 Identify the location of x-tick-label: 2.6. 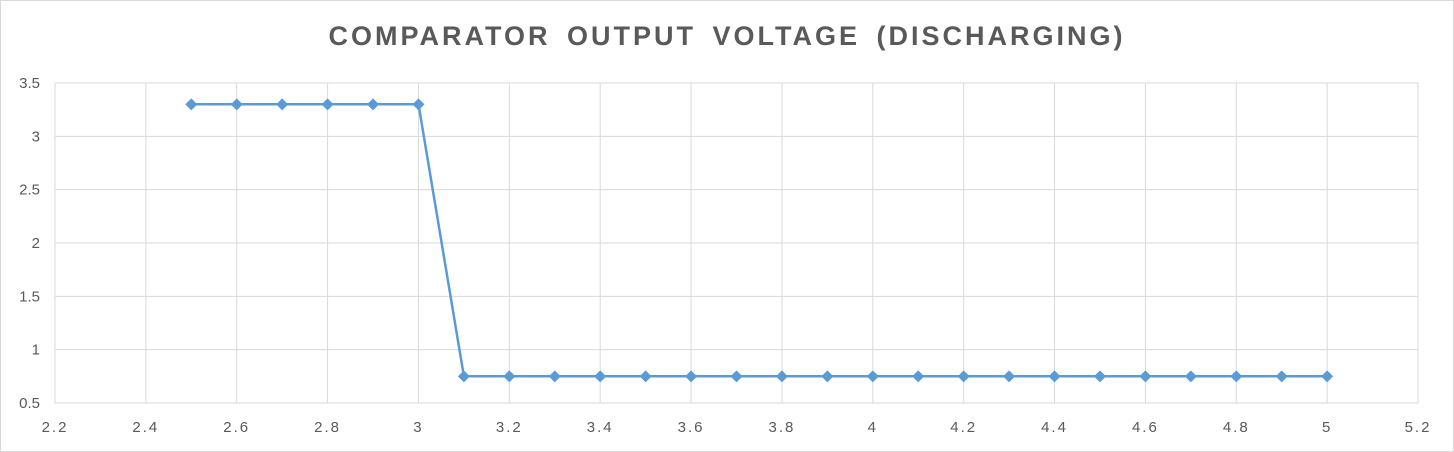
(236, 427).